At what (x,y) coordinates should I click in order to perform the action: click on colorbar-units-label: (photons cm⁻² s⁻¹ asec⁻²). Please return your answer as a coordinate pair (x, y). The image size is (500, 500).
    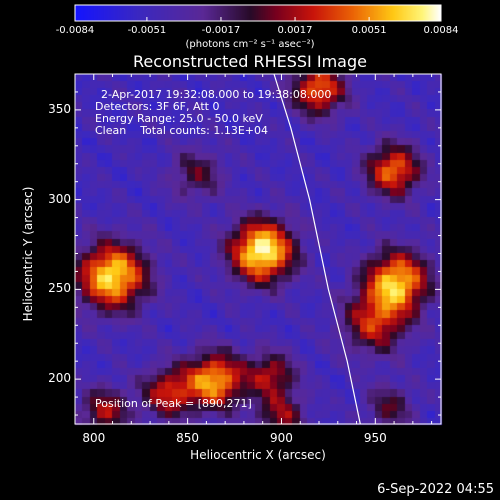
    Looking at the image, I should click on (250, 44).